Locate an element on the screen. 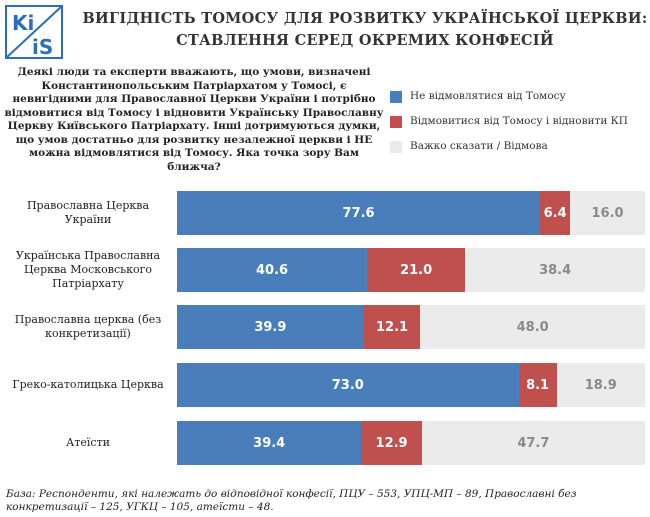 The width and height of the screenshot is (650, 517). bar-segment: 6.4 is located at coordinates (555, 213).